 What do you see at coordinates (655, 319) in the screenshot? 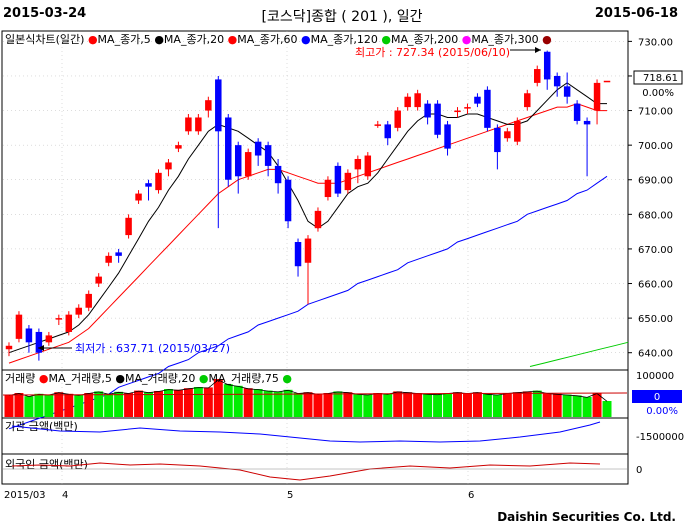
I see `y-tick-label: 650.00` at bounding box center [655, 319].